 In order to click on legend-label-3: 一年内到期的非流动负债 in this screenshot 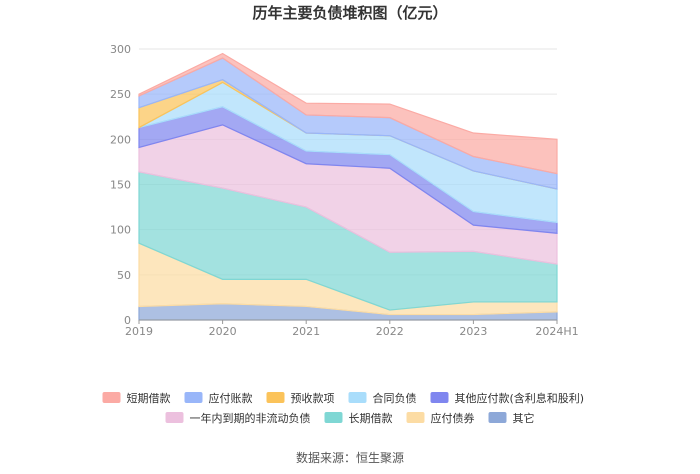, I will do `click(250, 418)`.